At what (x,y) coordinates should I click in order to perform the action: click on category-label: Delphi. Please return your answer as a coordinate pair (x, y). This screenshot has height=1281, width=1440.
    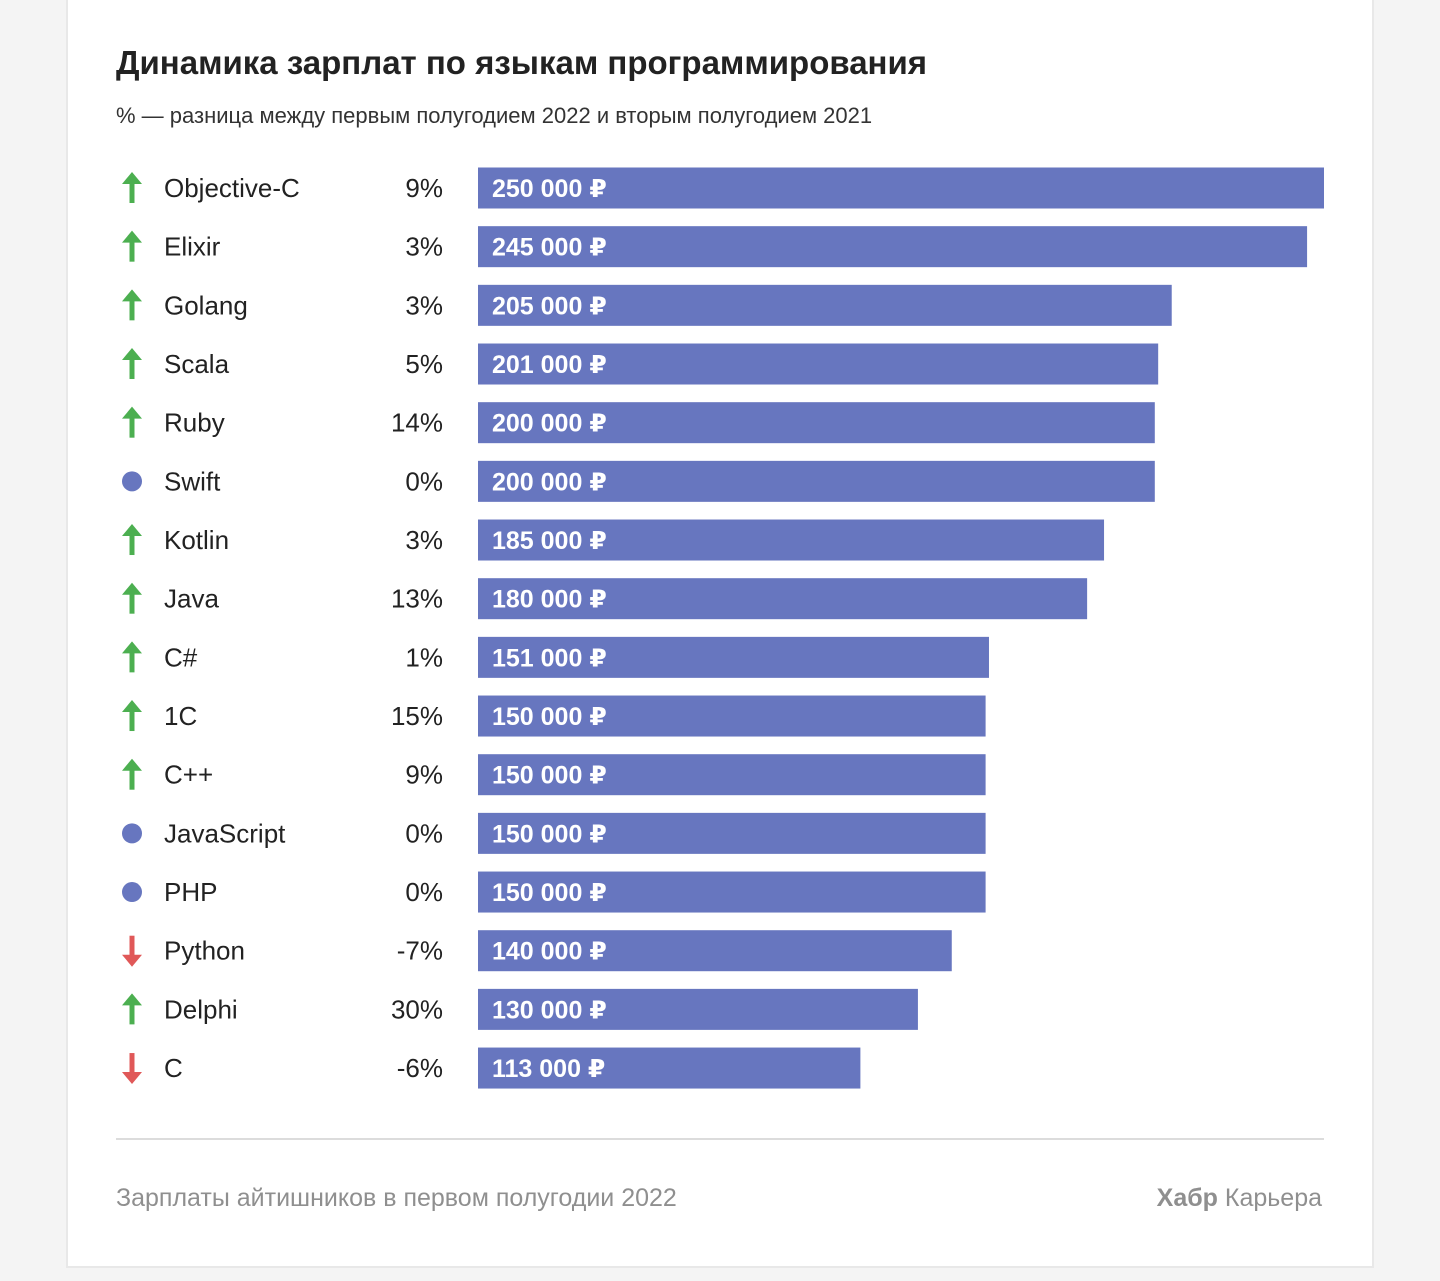
    Looking at the image, I should click on (201, 1009).